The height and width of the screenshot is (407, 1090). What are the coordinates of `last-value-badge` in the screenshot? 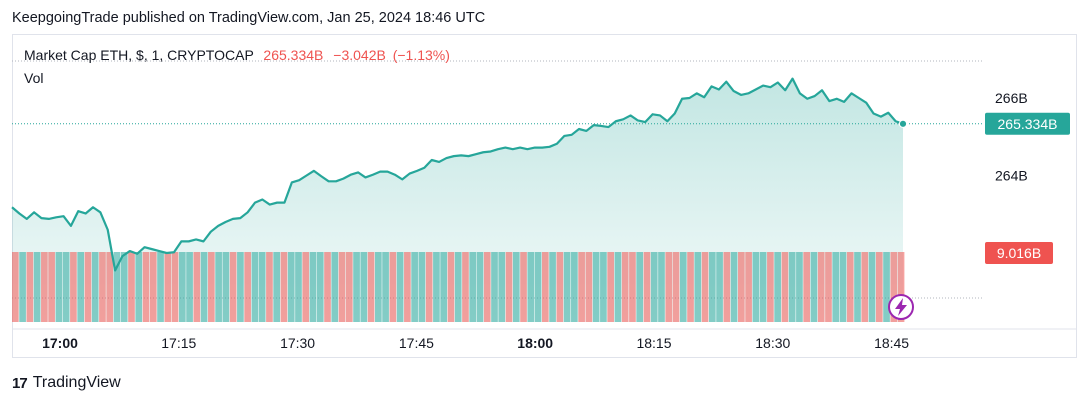 It's located at (1027, 123).